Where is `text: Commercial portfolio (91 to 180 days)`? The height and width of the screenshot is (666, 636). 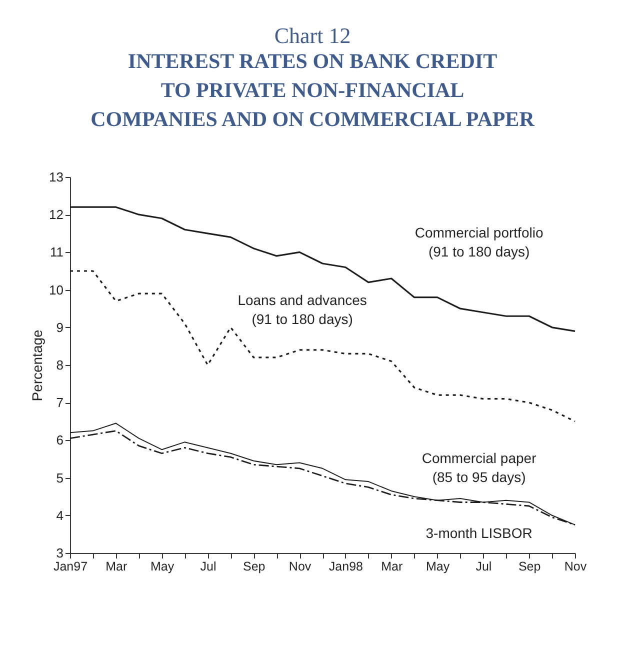
text: Commercial portfolio (91 to 180 days) is located at coordinates (479, 242).